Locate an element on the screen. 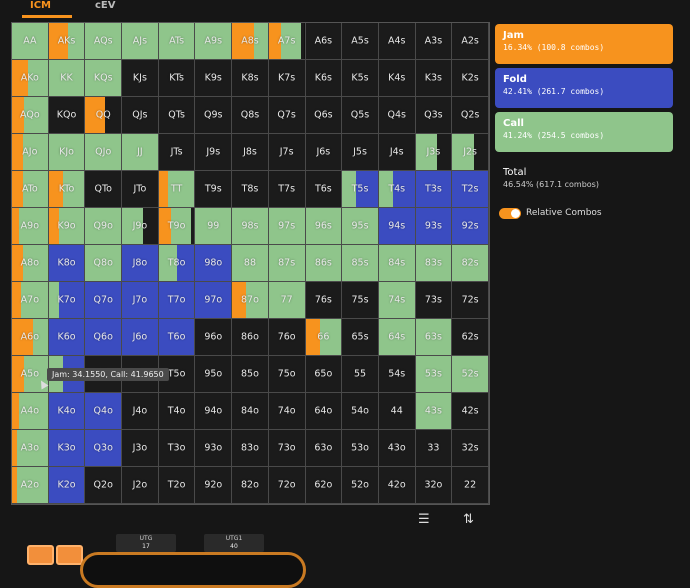  hand-cell-JTs: JTs is located at coordinates (177, 152).